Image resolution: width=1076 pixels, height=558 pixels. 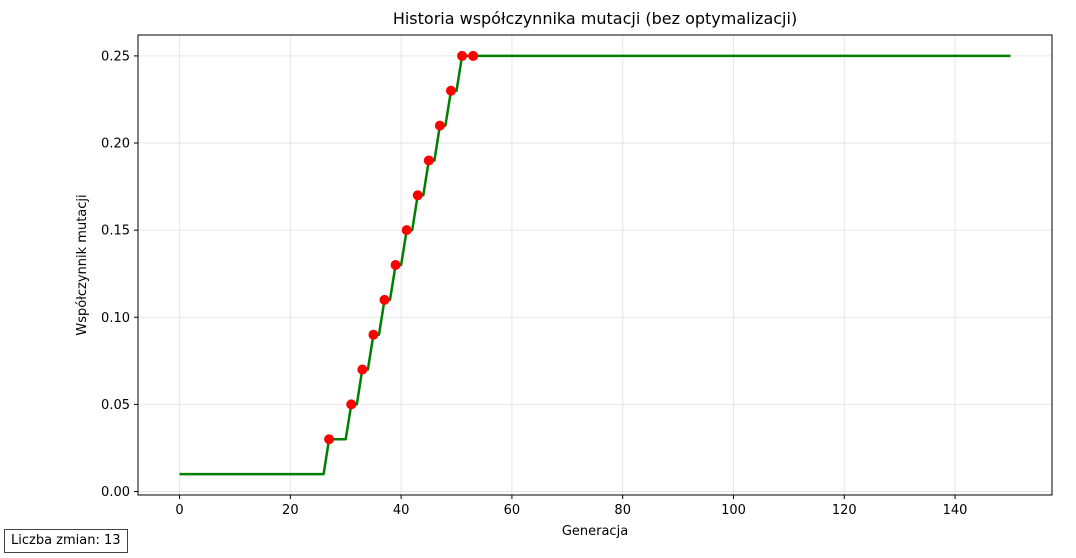 What do you see at coordinates (955, 510) in the screenshot?
I see `x-tick-label: 140` at bounding box center [955, 510].